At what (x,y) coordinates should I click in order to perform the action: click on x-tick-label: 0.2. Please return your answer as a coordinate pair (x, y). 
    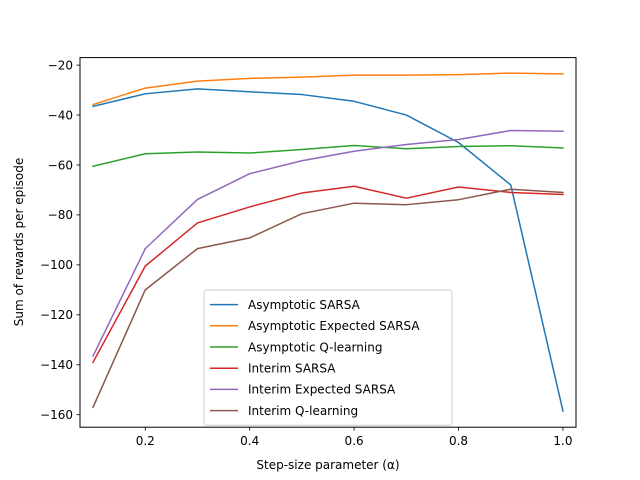
    Looking at the image, I should click on (145, 441).